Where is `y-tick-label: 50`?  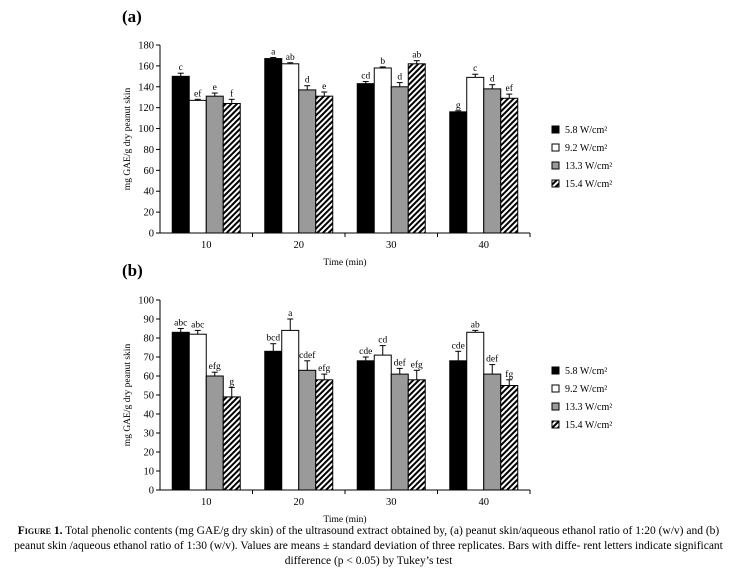
y-tick-label: 50 is located at coordinates (149, 396).